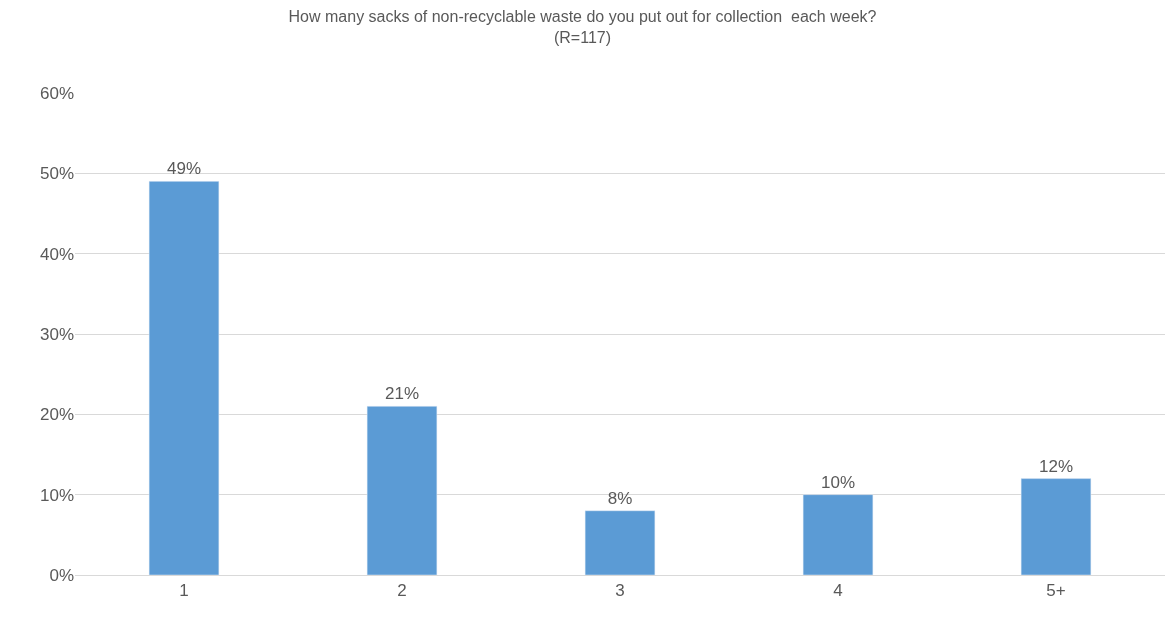 Image resolution: width=1165 pixels, height=620 pixels. I want to click on y-tick-label: 60%, so click(56, 93).